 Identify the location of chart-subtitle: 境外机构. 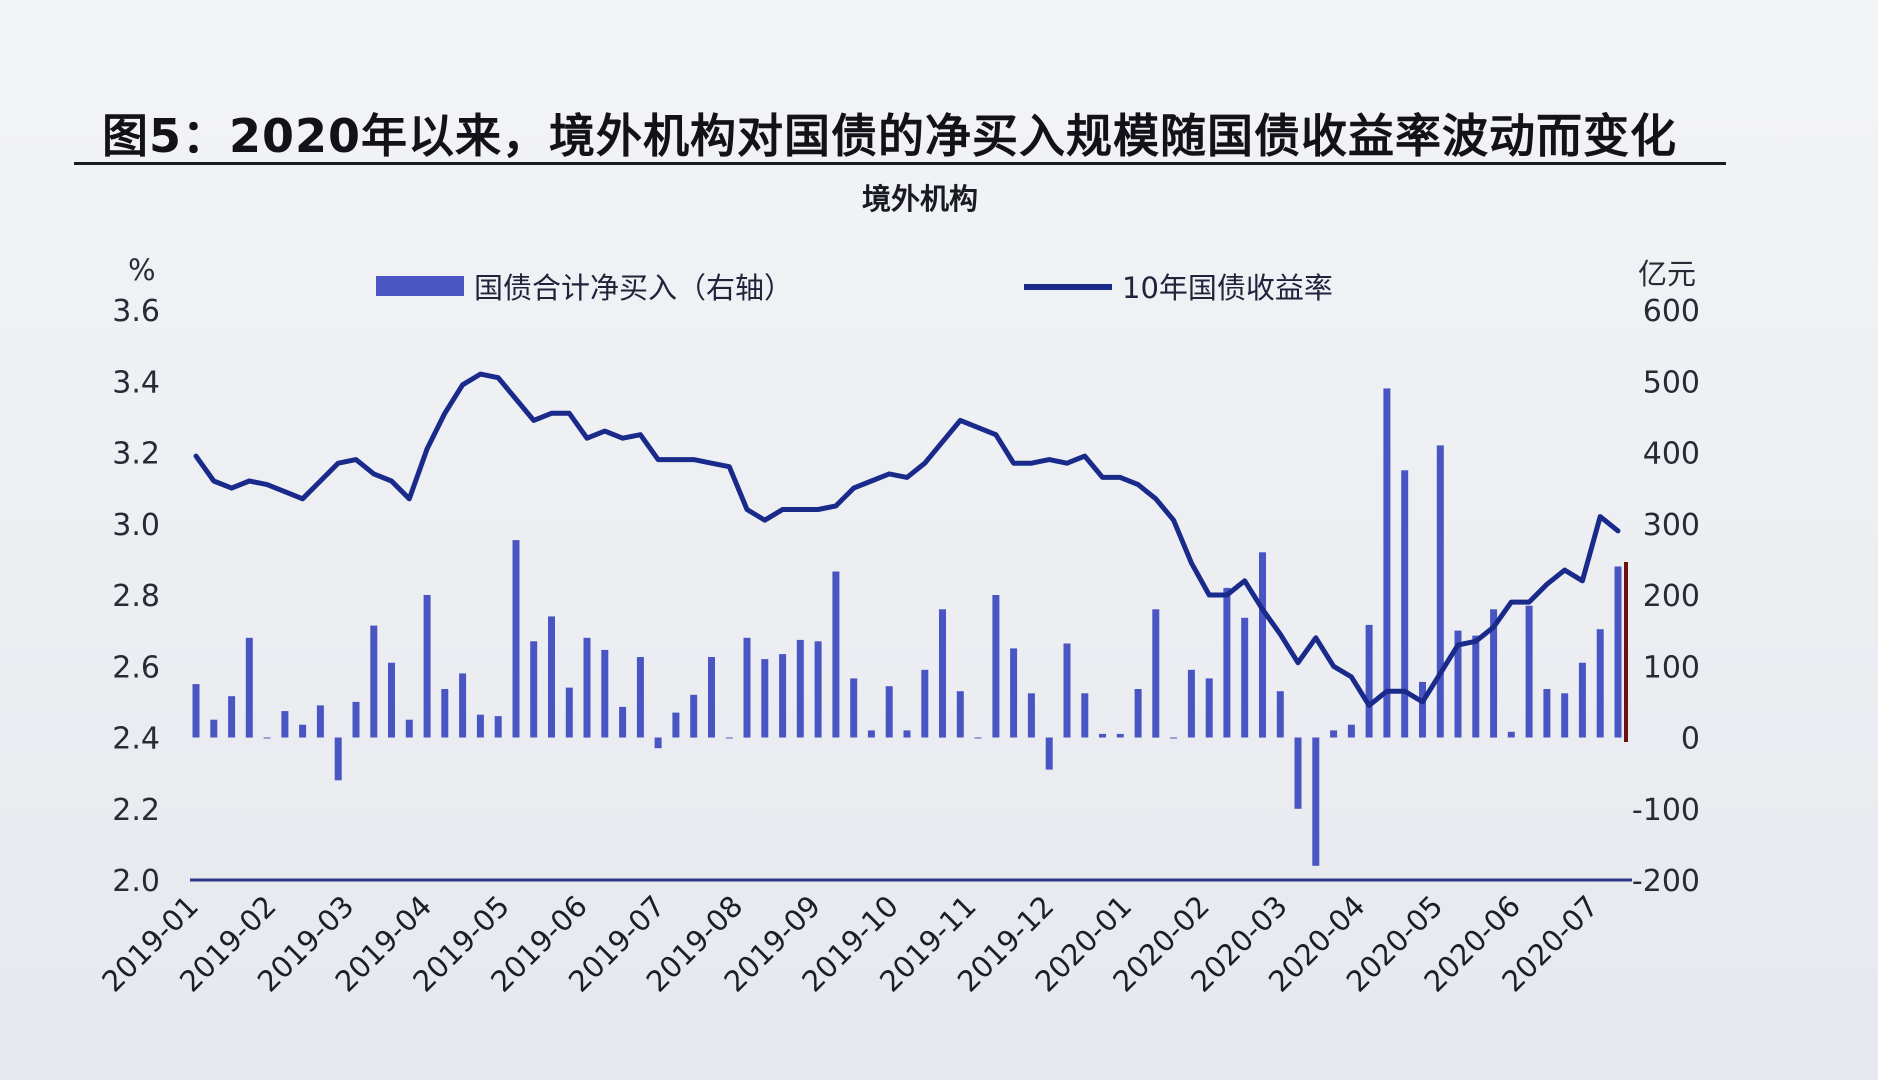
(919, 199).